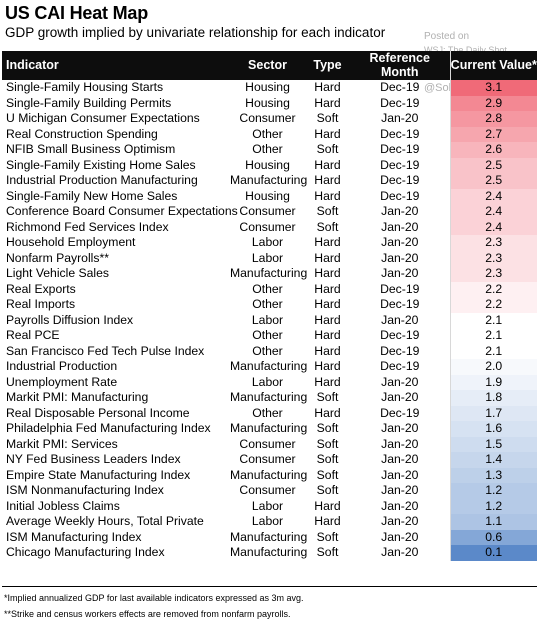 The image size is (541, 624). I want to click on cell-current-value: 2.8, so click(493, 119).